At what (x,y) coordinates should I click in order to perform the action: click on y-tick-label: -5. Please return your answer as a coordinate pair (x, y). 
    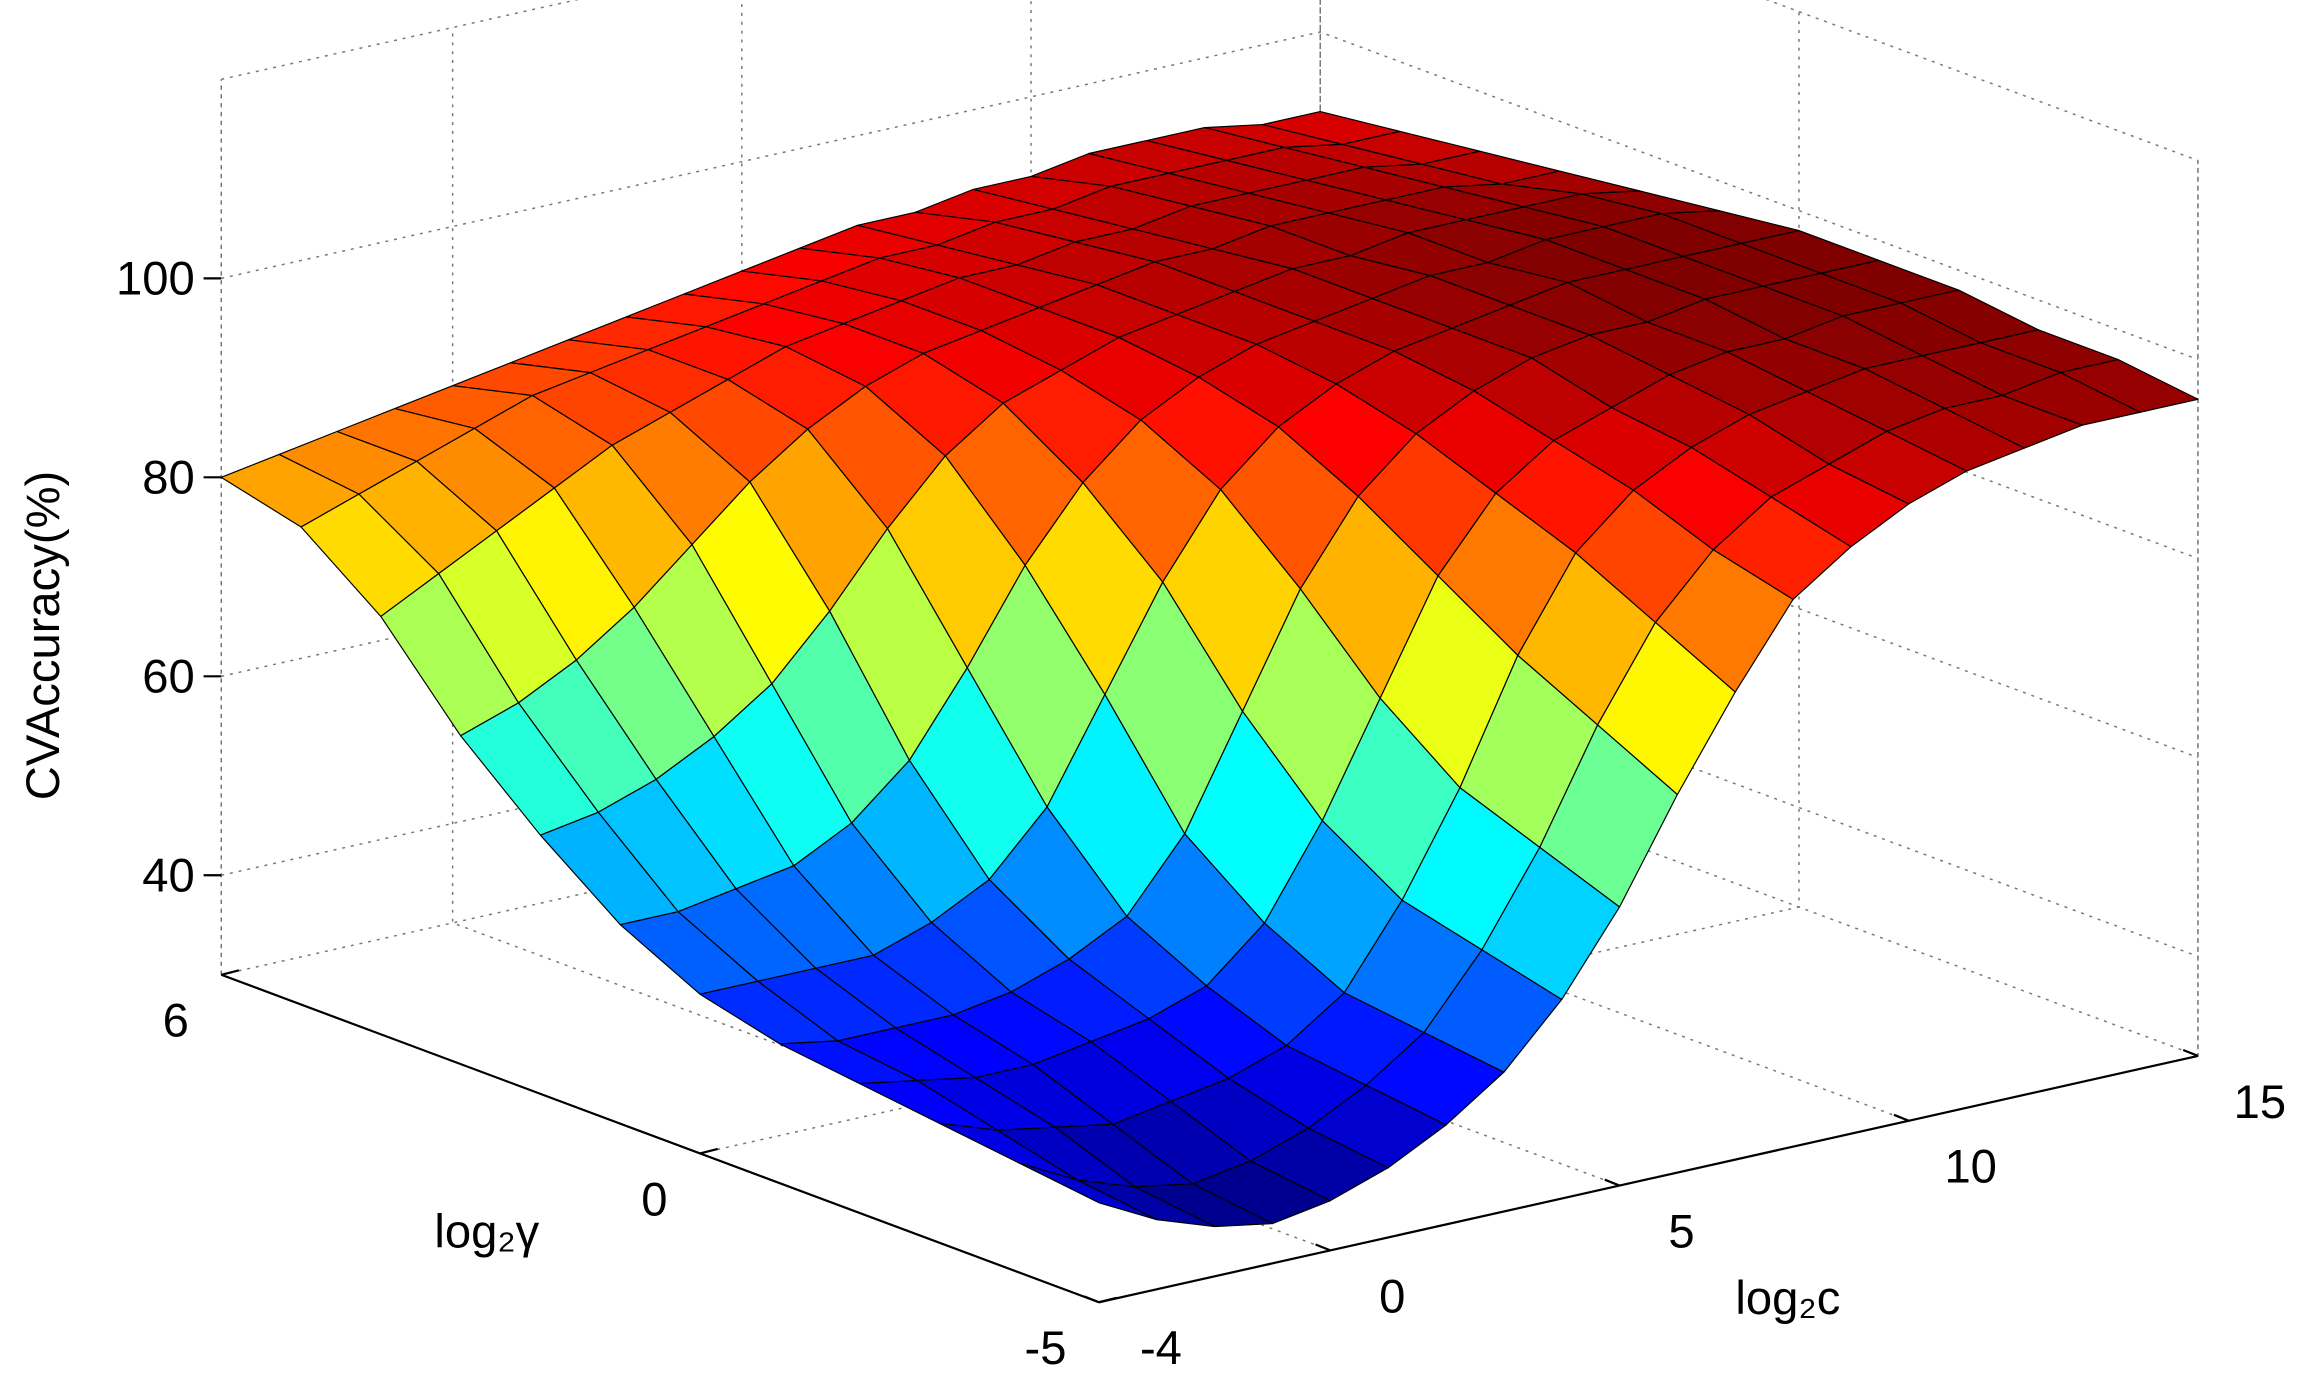
    Looking at the image, I should click on (1046, 1348).